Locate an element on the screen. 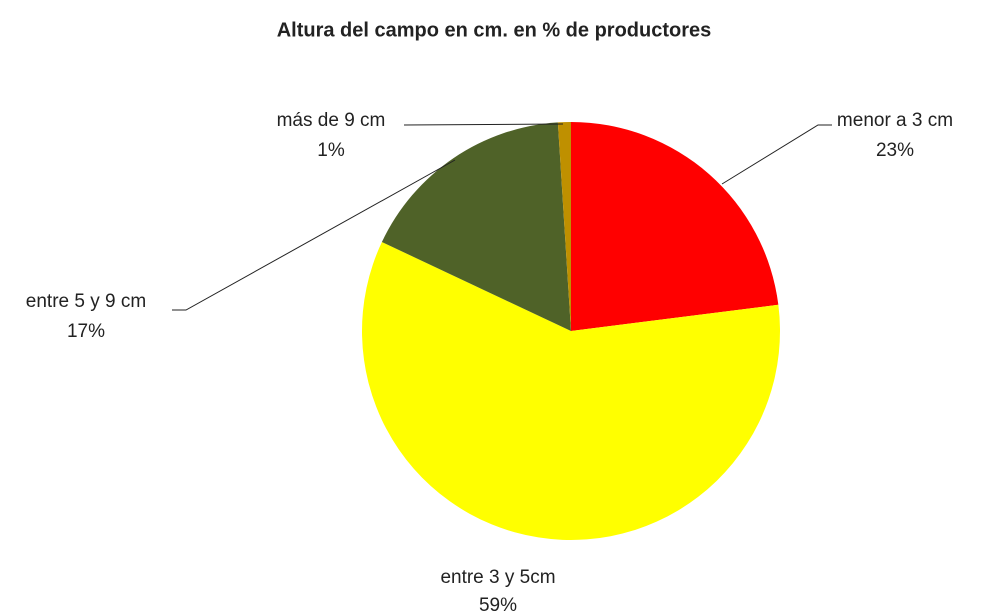 The image size is (988, 612). slice-value-label: 23% is located at coordinates (895, 150).